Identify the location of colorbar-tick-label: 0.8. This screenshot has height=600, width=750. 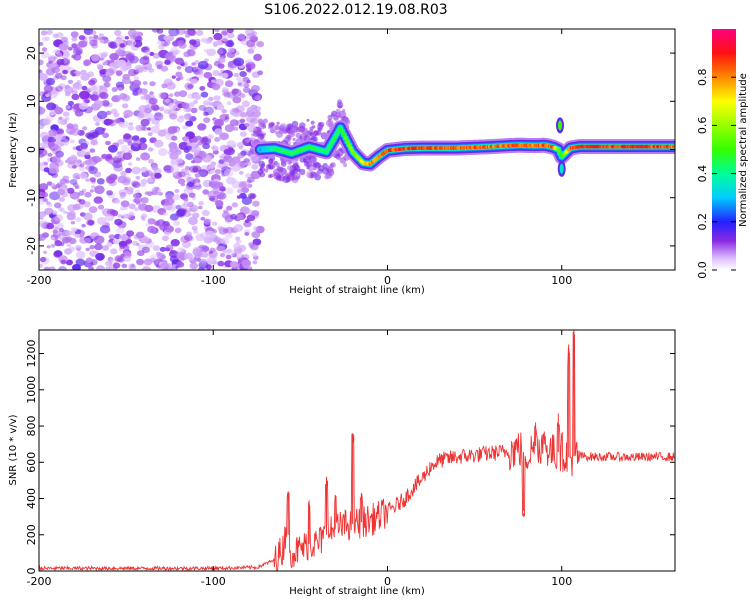
(702, 77).